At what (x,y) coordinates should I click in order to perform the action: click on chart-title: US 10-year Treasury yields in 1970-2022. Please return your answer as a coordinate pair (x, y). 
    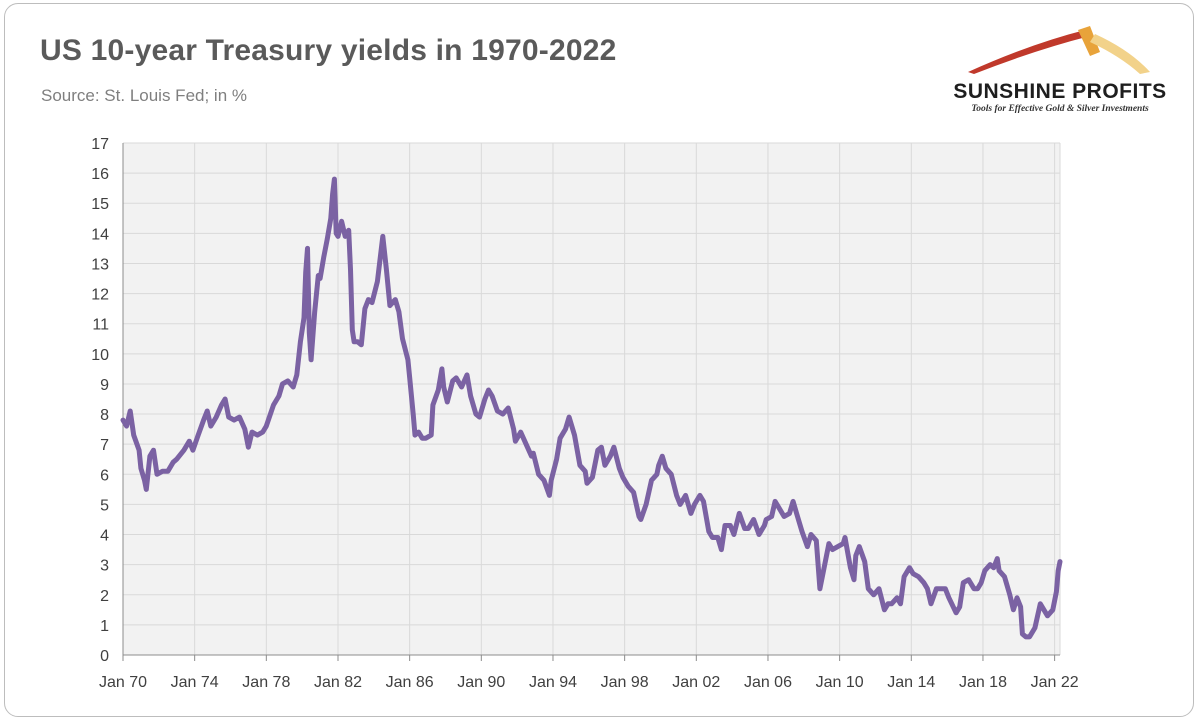
    Looking at the image, I should click on (328, 50).